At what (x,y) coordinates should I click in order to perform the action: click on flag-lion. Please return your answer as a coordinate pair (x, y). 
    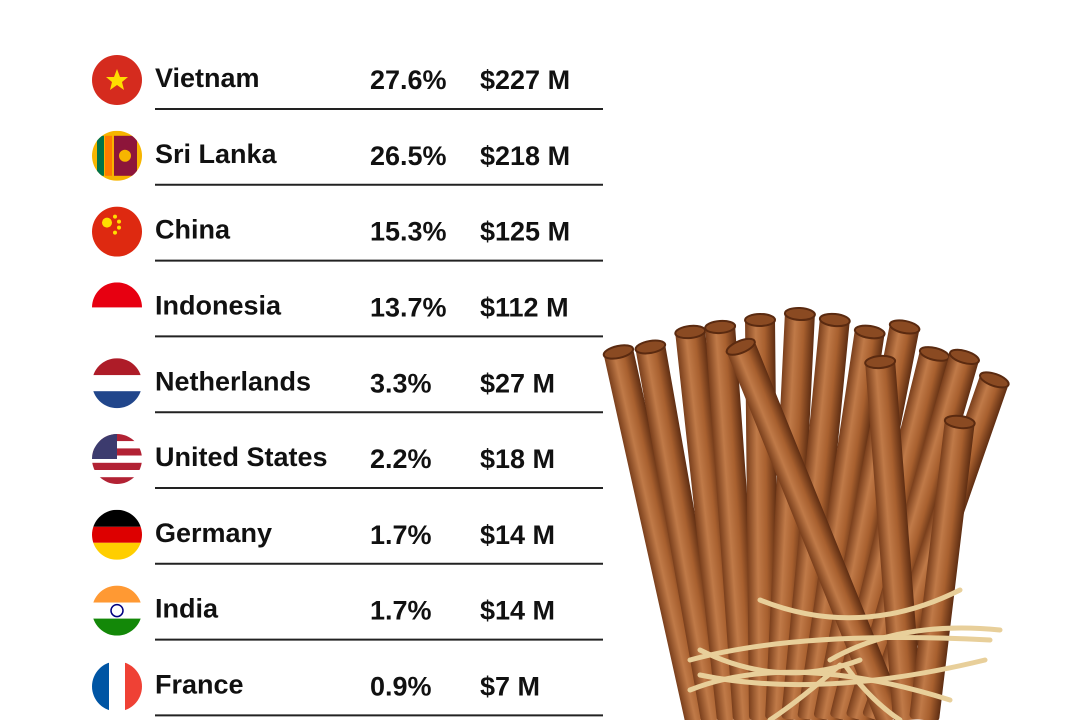
    Looking at the image, I should click on (125, 155).